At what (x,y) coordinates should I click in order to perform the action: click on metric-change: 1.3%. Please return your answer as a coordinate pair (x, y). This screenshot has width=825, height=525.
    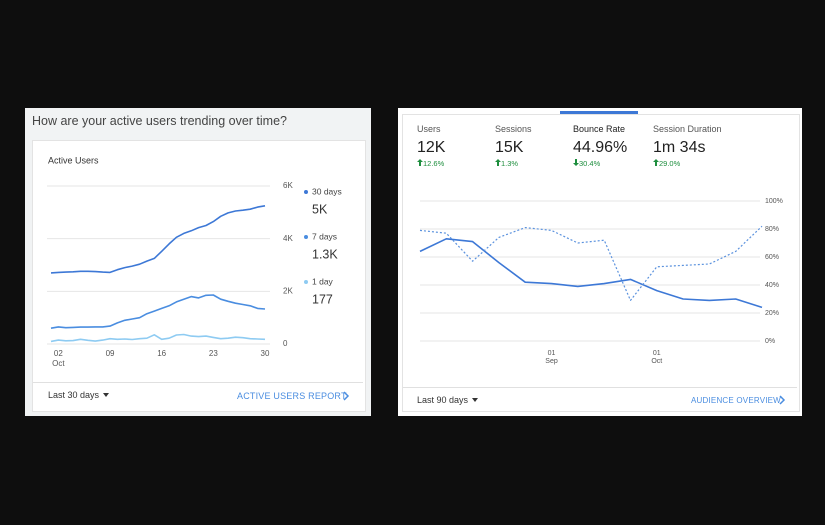
    Looking at the image, I should click on (513, 163).